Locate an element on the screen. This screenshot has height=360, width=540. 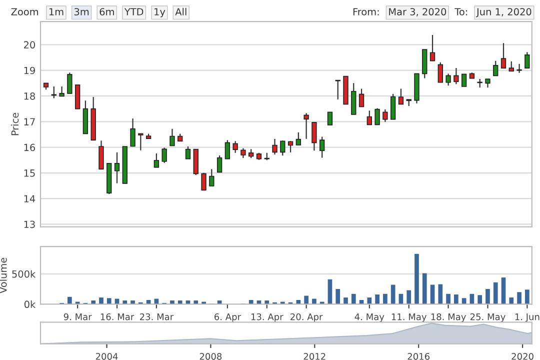
y-tick-label: 18 is located at coordinates (29, 96).